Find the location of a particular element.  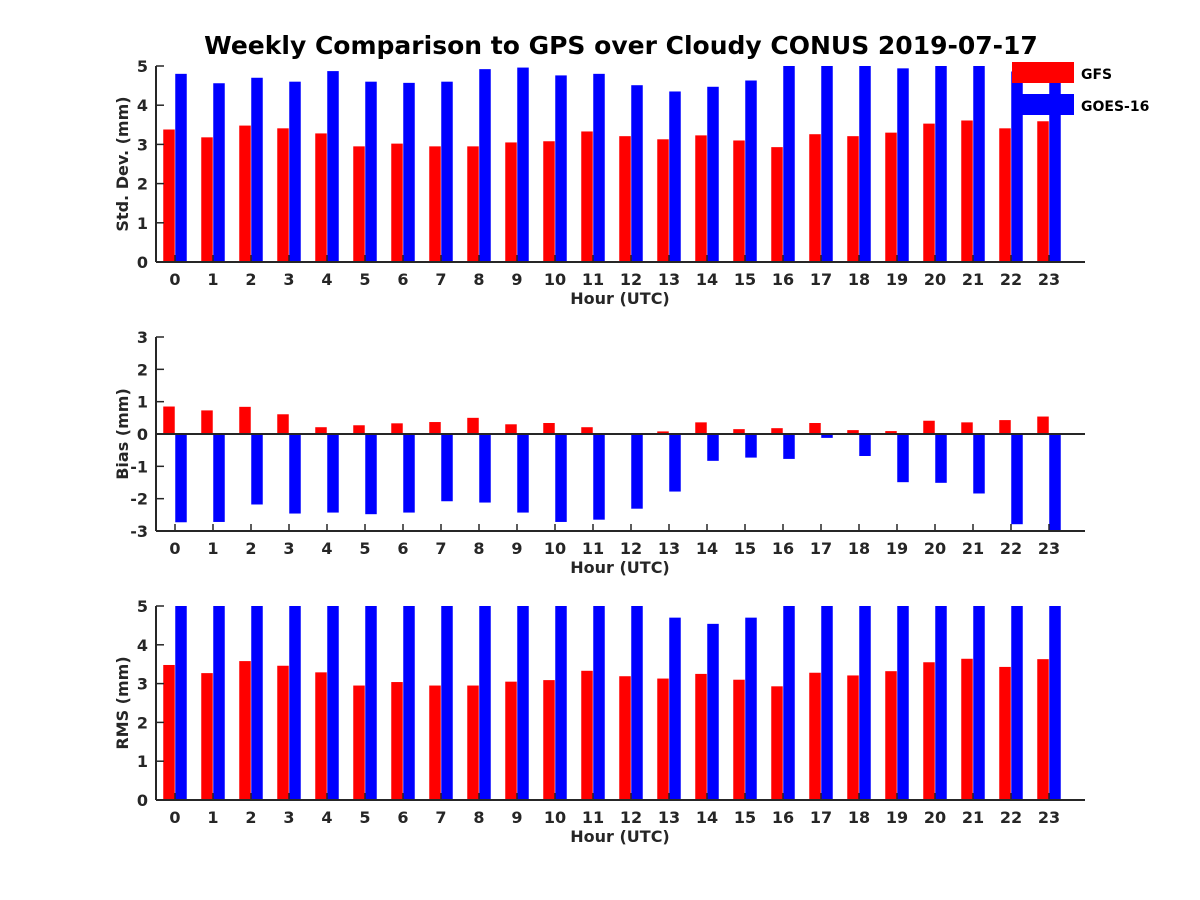

y-axis-label: RMS (mm) is located at coordinates (122, 702).